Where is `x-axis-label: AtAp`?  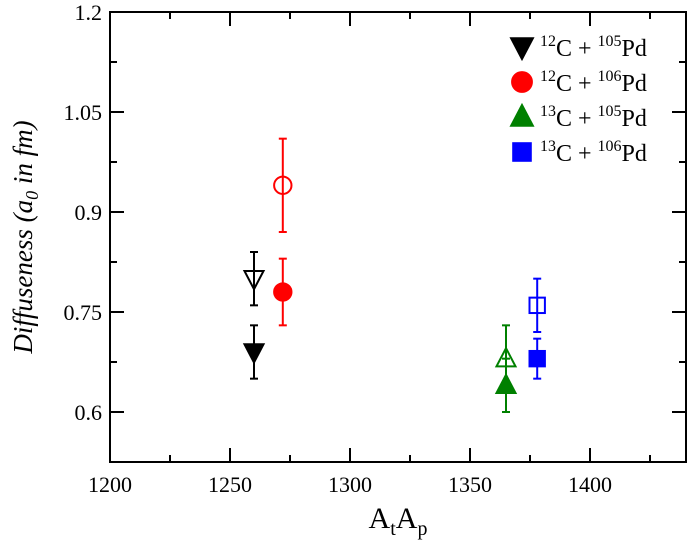
x-axis-label: AtAp is located at coordinates (398, 521).